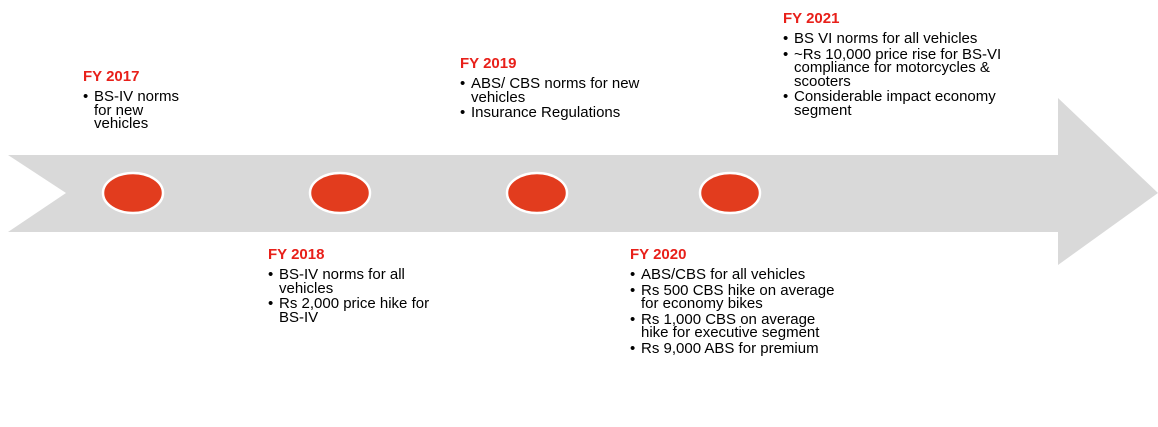 Image resolution: width=1158 pixels, height=427 pixels. What do you see at coordinates (488, 63) in the screenshot?
I see `milestone-year: FY 2019` at bounding box center [488, 63].